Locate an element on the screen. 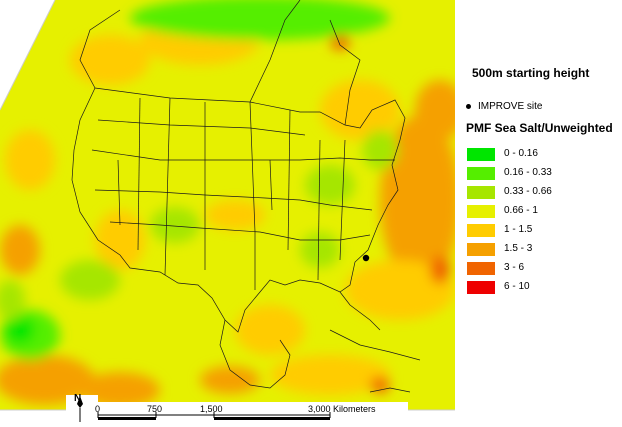  north-arrow-icon is located at coordinates (80, 402).